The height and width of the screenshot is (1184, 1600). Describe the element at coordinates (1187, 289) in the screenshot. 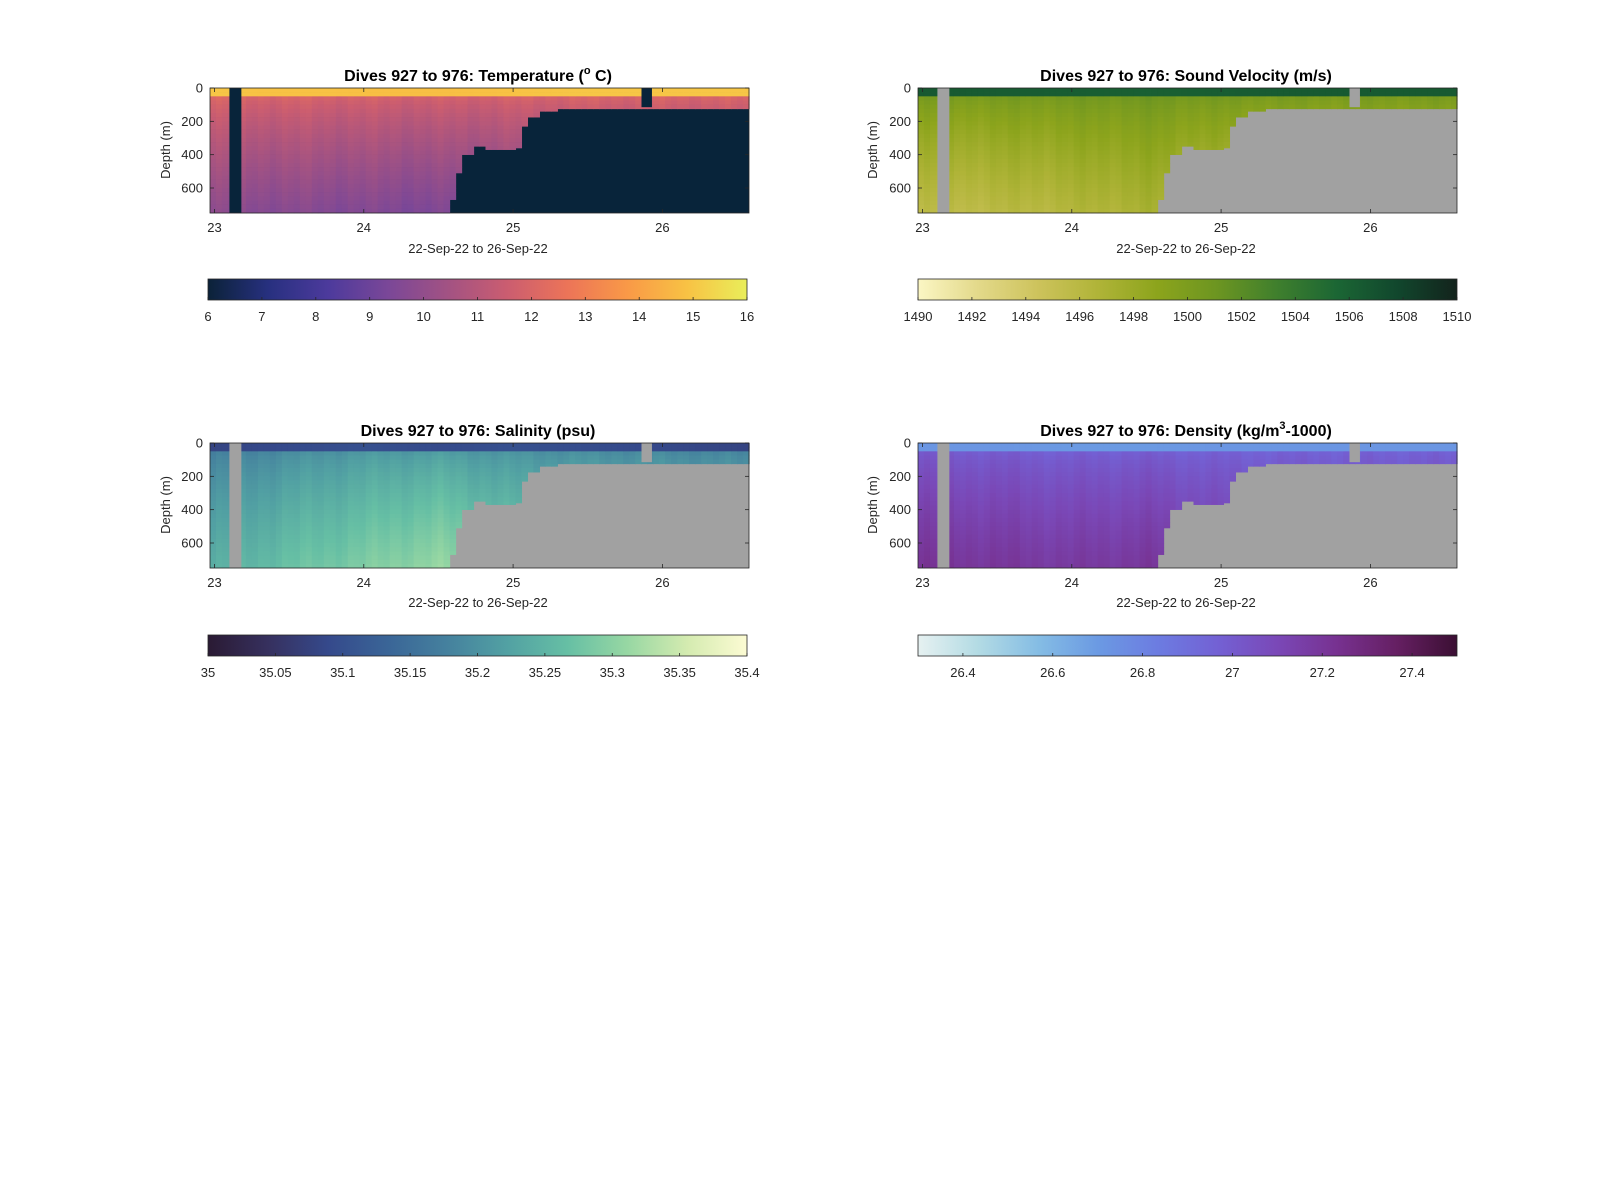

I see `colorbar` at that location.